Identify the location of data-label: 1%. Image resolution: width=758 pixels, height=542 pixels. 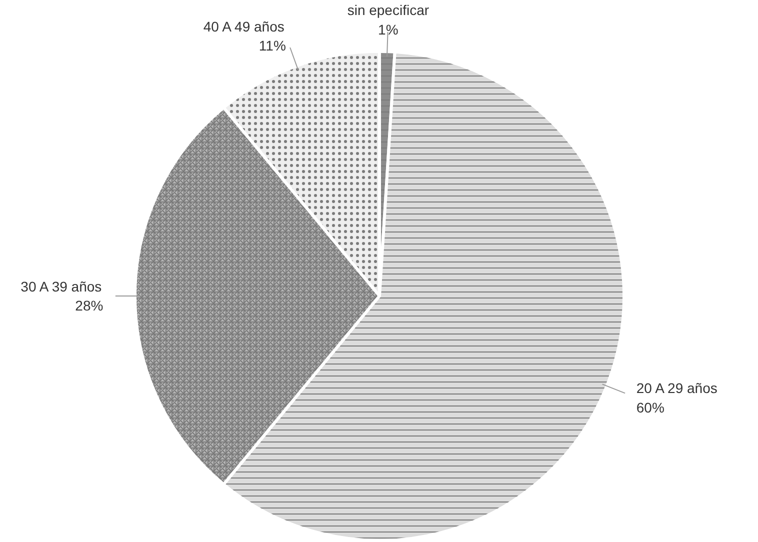
(388, 29).